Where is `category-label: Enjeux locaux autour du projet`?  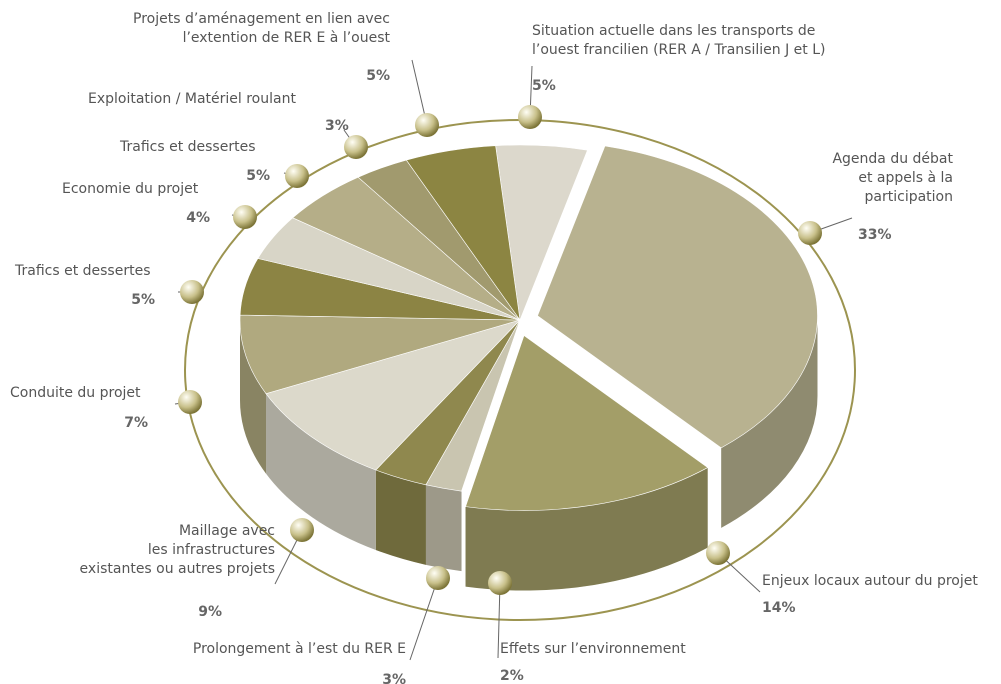 category-label: Enjeux locaux autour du projet is located at coordinates (870, 581).